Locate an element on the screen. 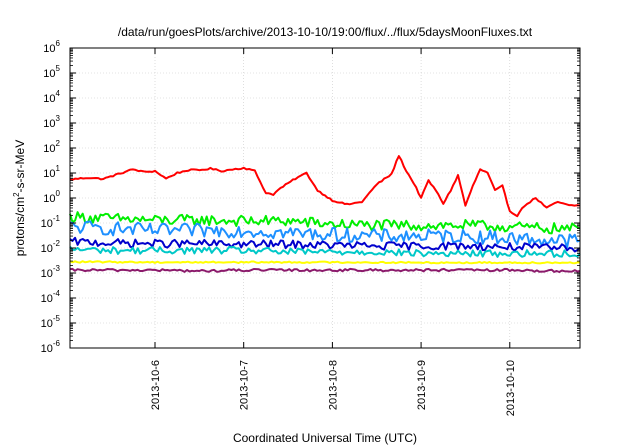  y-tick-exp: 0 is located at coordinates (58, 193).